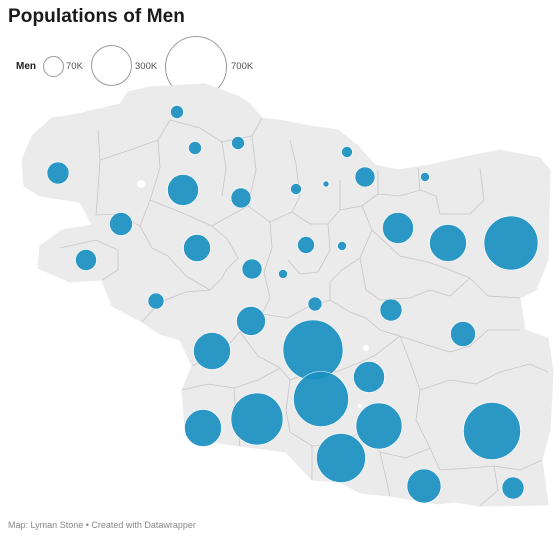 Image resolution: width=560 pixels, height=539 pixels. I want to click on legend-value-medium: 300K, so click(146, 66).